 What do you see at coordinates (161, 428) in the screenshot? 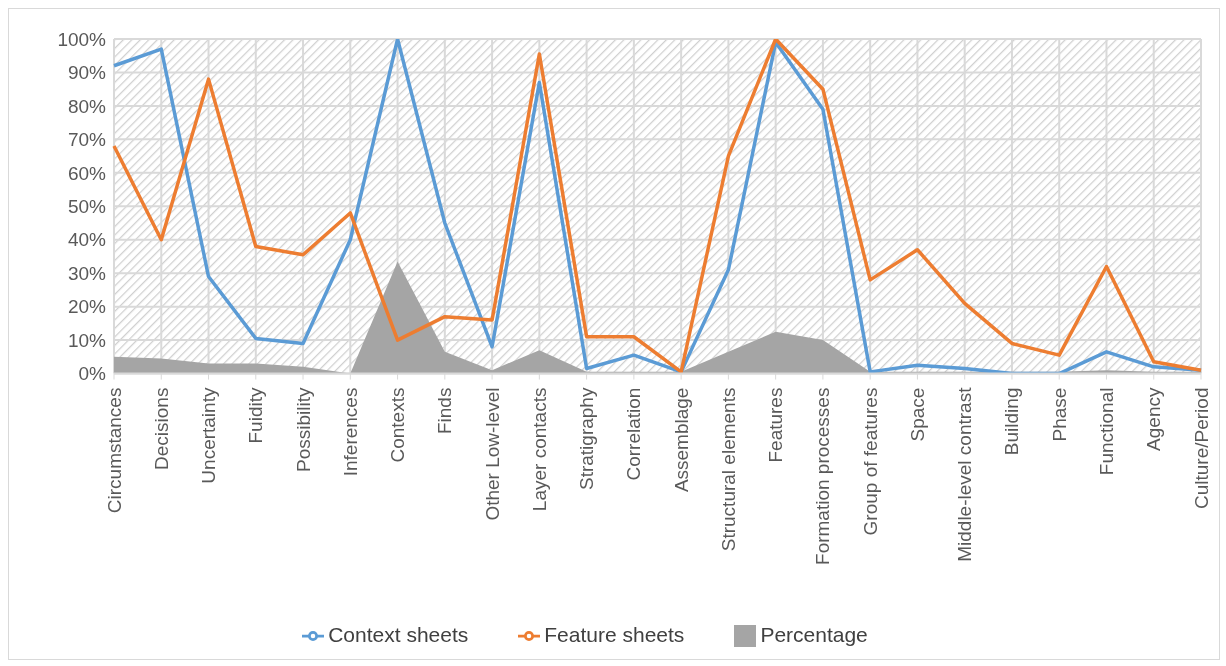
I see `x-tick-label: Decisions` at bounding box center [161, 428].